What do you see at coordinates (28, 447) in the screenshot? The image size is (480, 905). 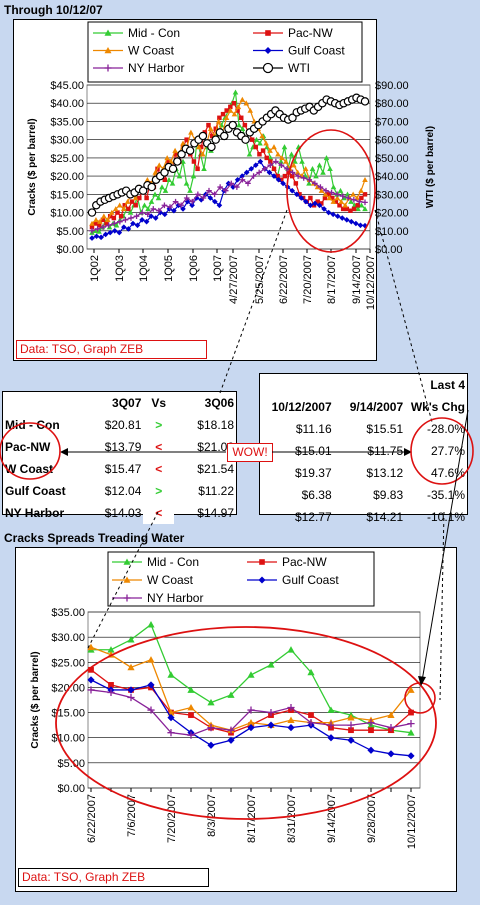 I see `row-name: Pac-NW` at bounding box center [28, 447].